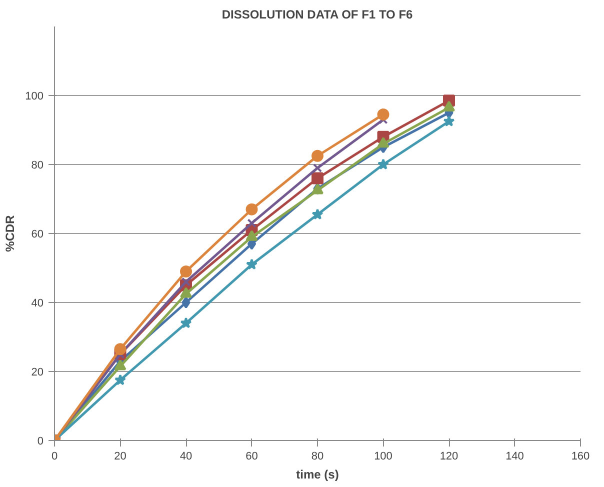 This screenshot has width=604, height=487. What do you see at coordinates (10, 233) in the screenshot?
I see `y-axis-title: %CDR` at bounding box center [10, 233].